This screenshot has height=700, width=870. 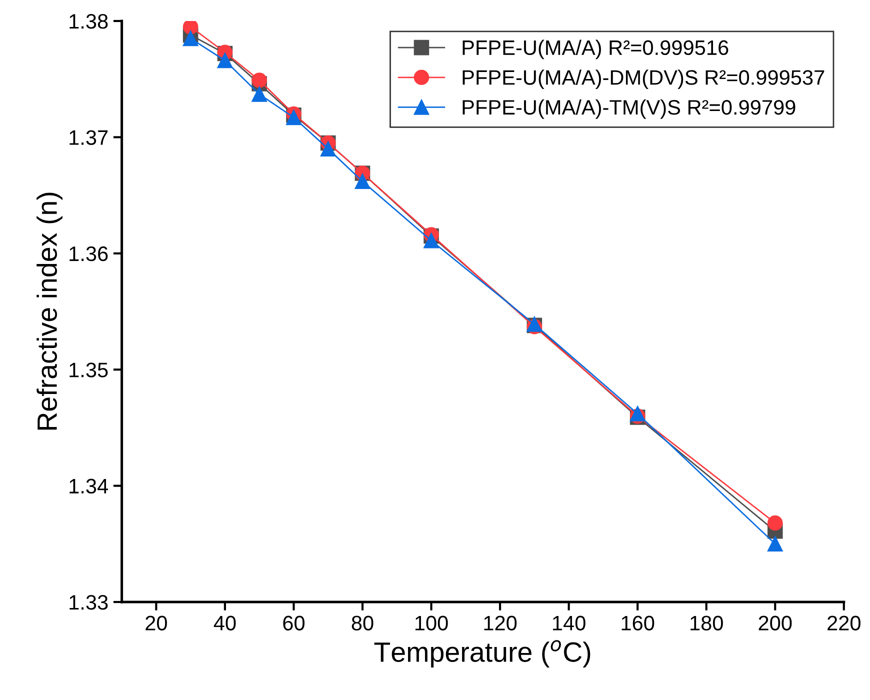 What do you see at coordinates (156, 623) in the screenshot?
I see `x-tick-label: 20` at bounding box center [156, 623].